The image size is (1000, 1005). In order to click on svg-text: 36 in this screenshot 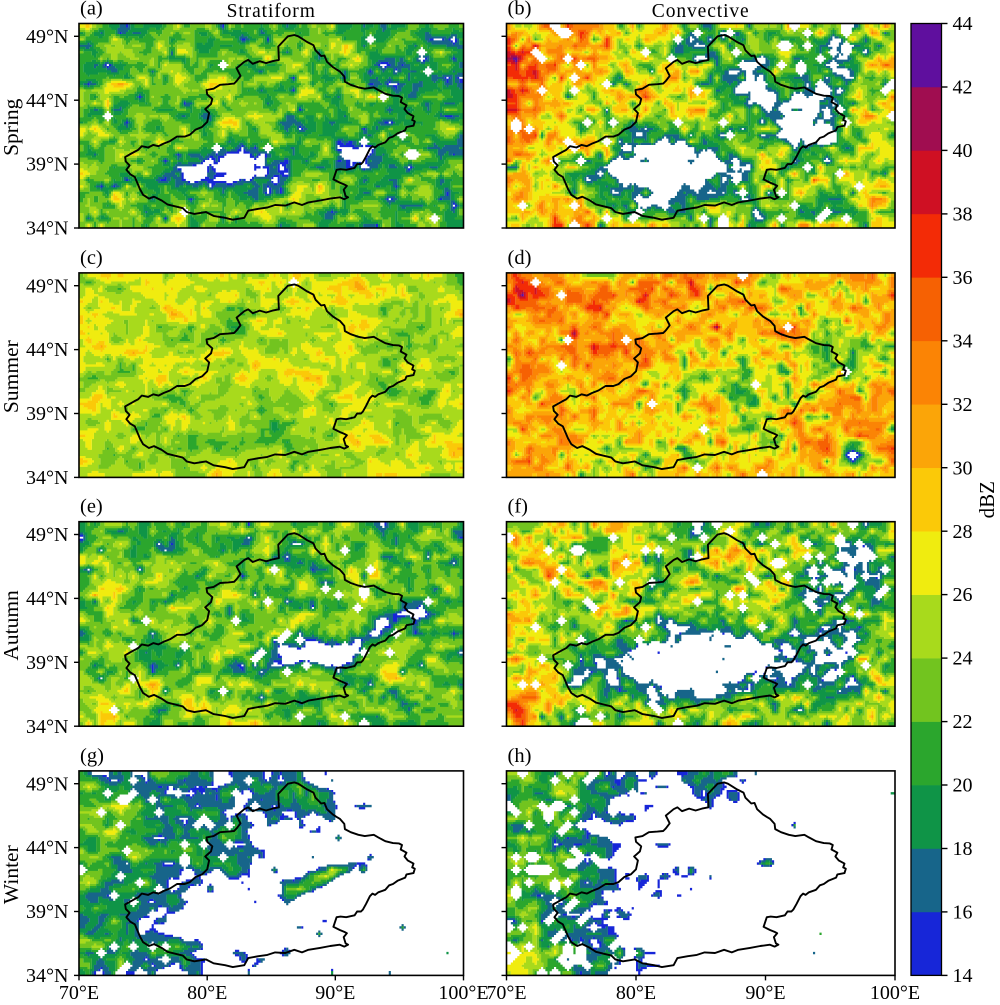, I will do `click(963, 278)`.